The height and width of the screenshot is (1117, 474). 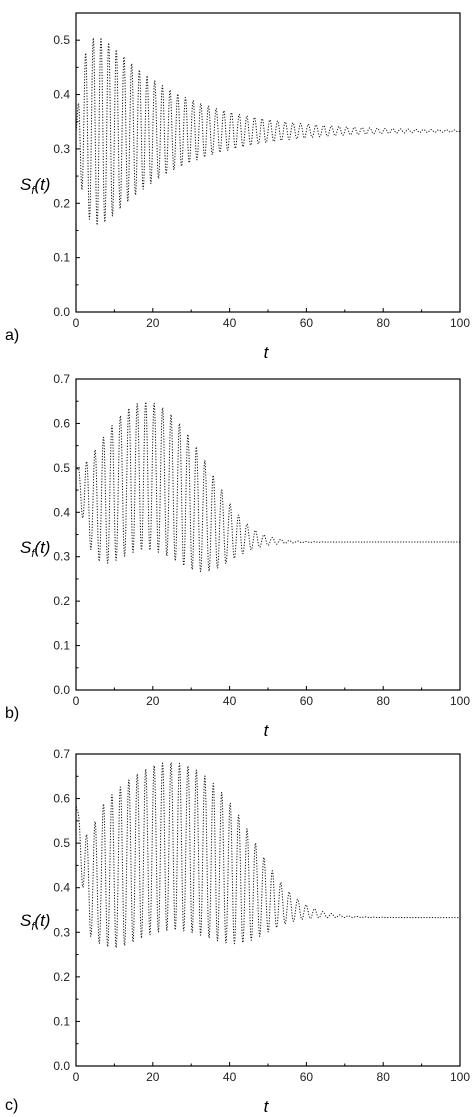 I want to click on panel-label: c), so click(x=11, y=1105).